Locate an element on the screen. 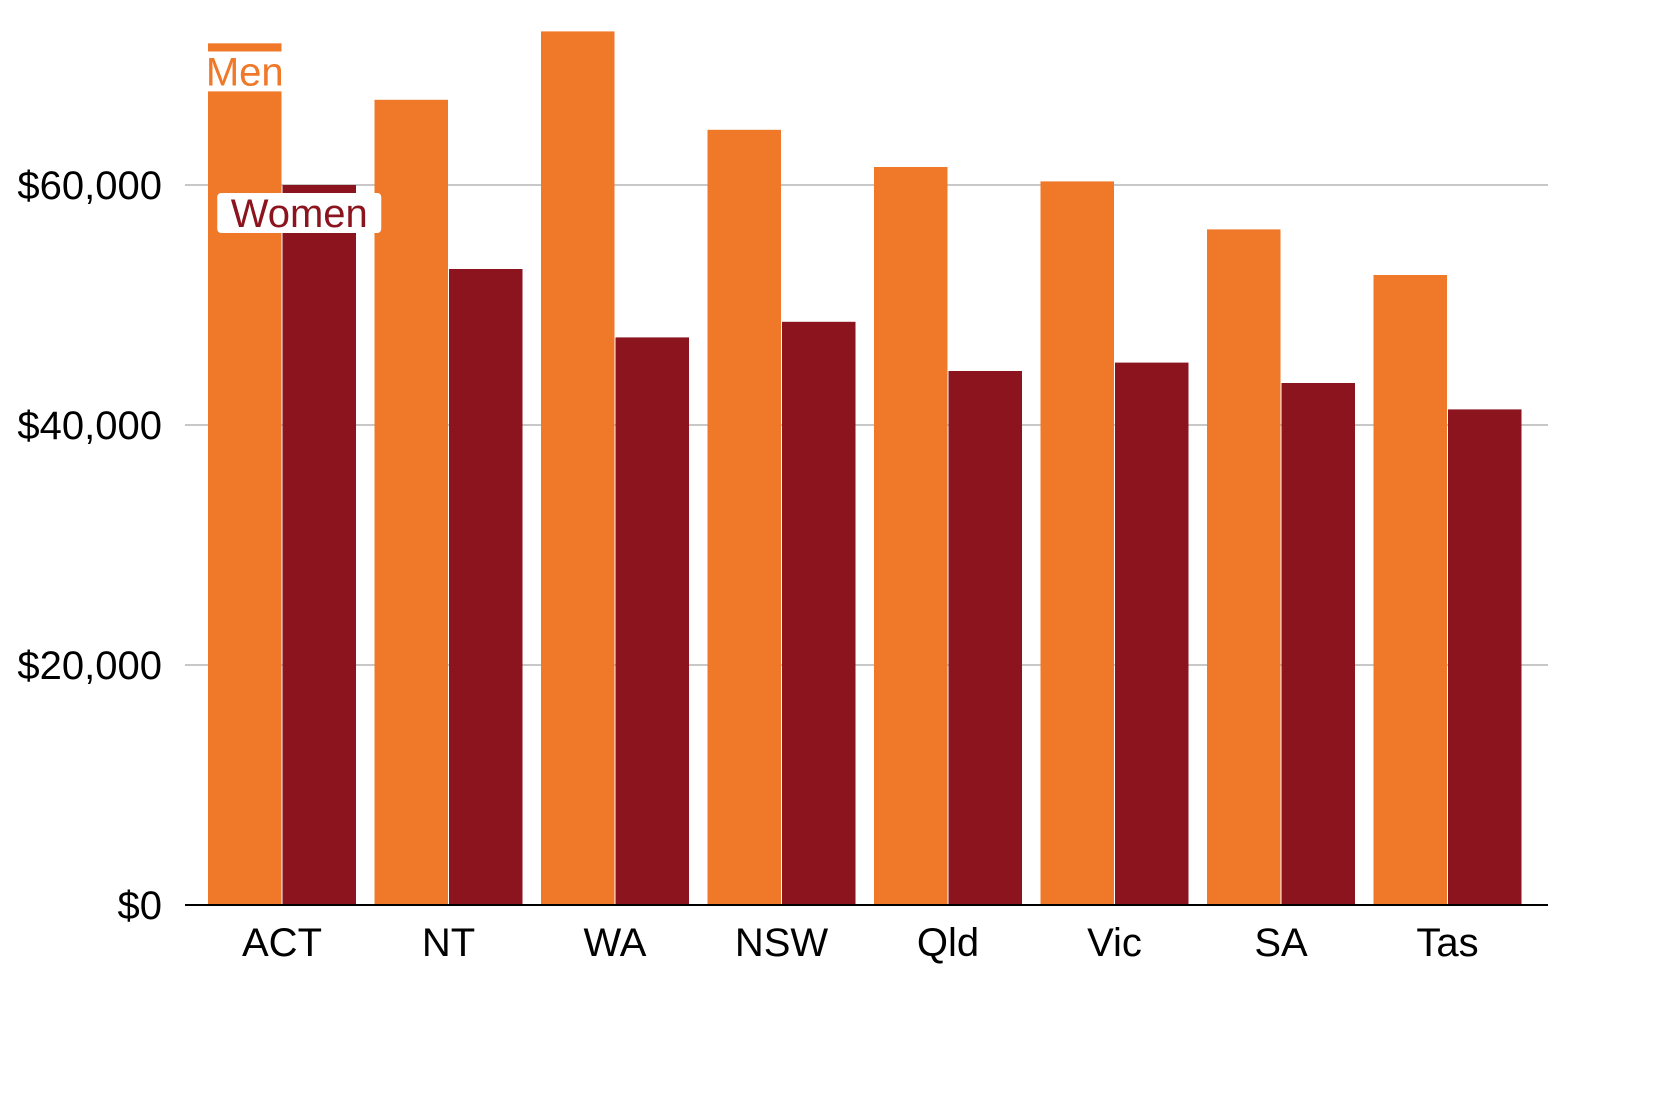 The height and width of the screenshot is (1101, 1678). bar-men-qld is located at coordinates (911, 536).